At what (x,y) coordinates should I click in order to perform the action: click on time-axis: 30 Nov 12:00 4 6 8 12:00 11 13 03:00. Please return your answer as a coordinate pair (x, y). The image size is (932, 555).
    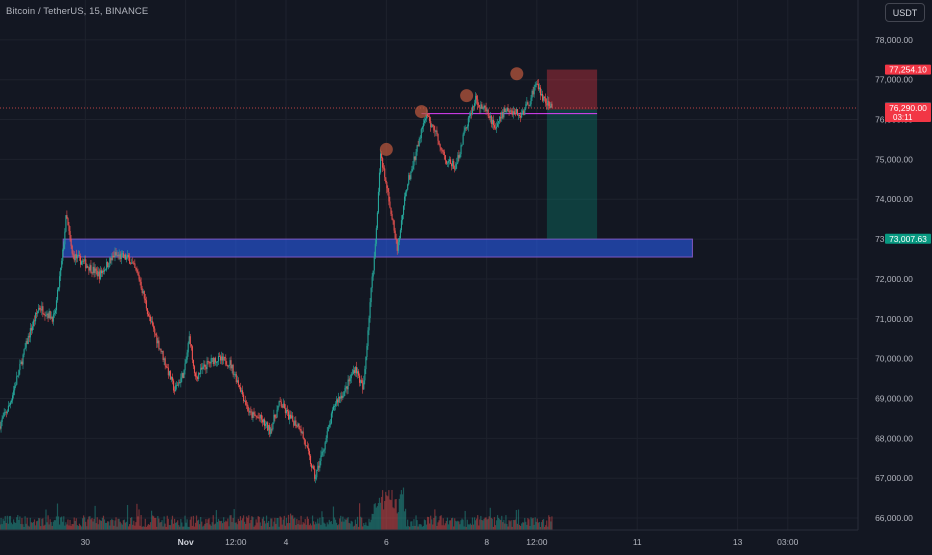
    Looking at the image, I should click on (440, 542).